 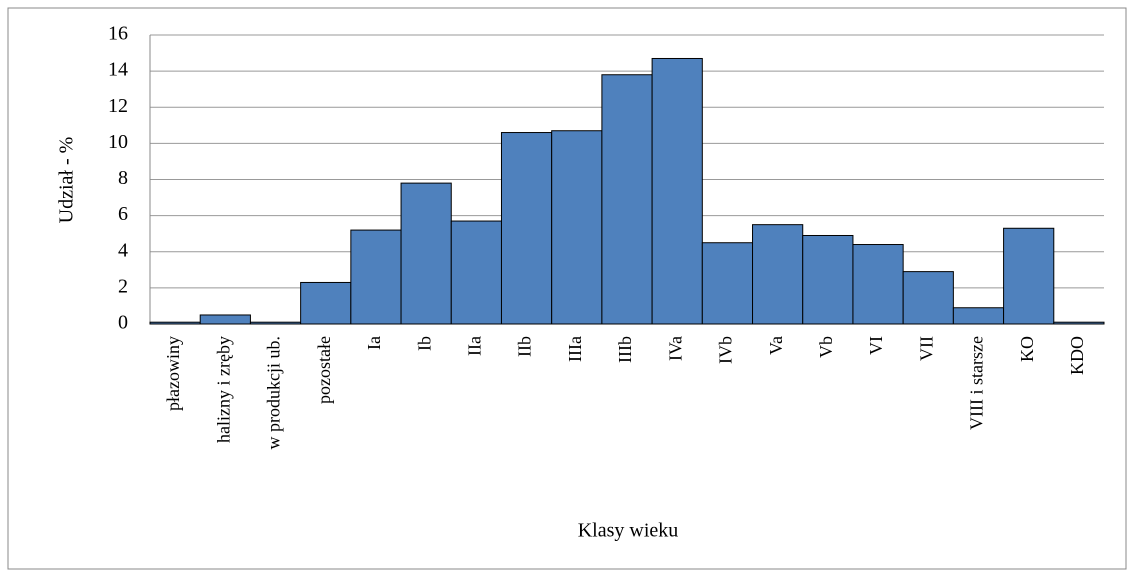 I want to click on x-tick-label: KDO, so click(x=1077, y=355).